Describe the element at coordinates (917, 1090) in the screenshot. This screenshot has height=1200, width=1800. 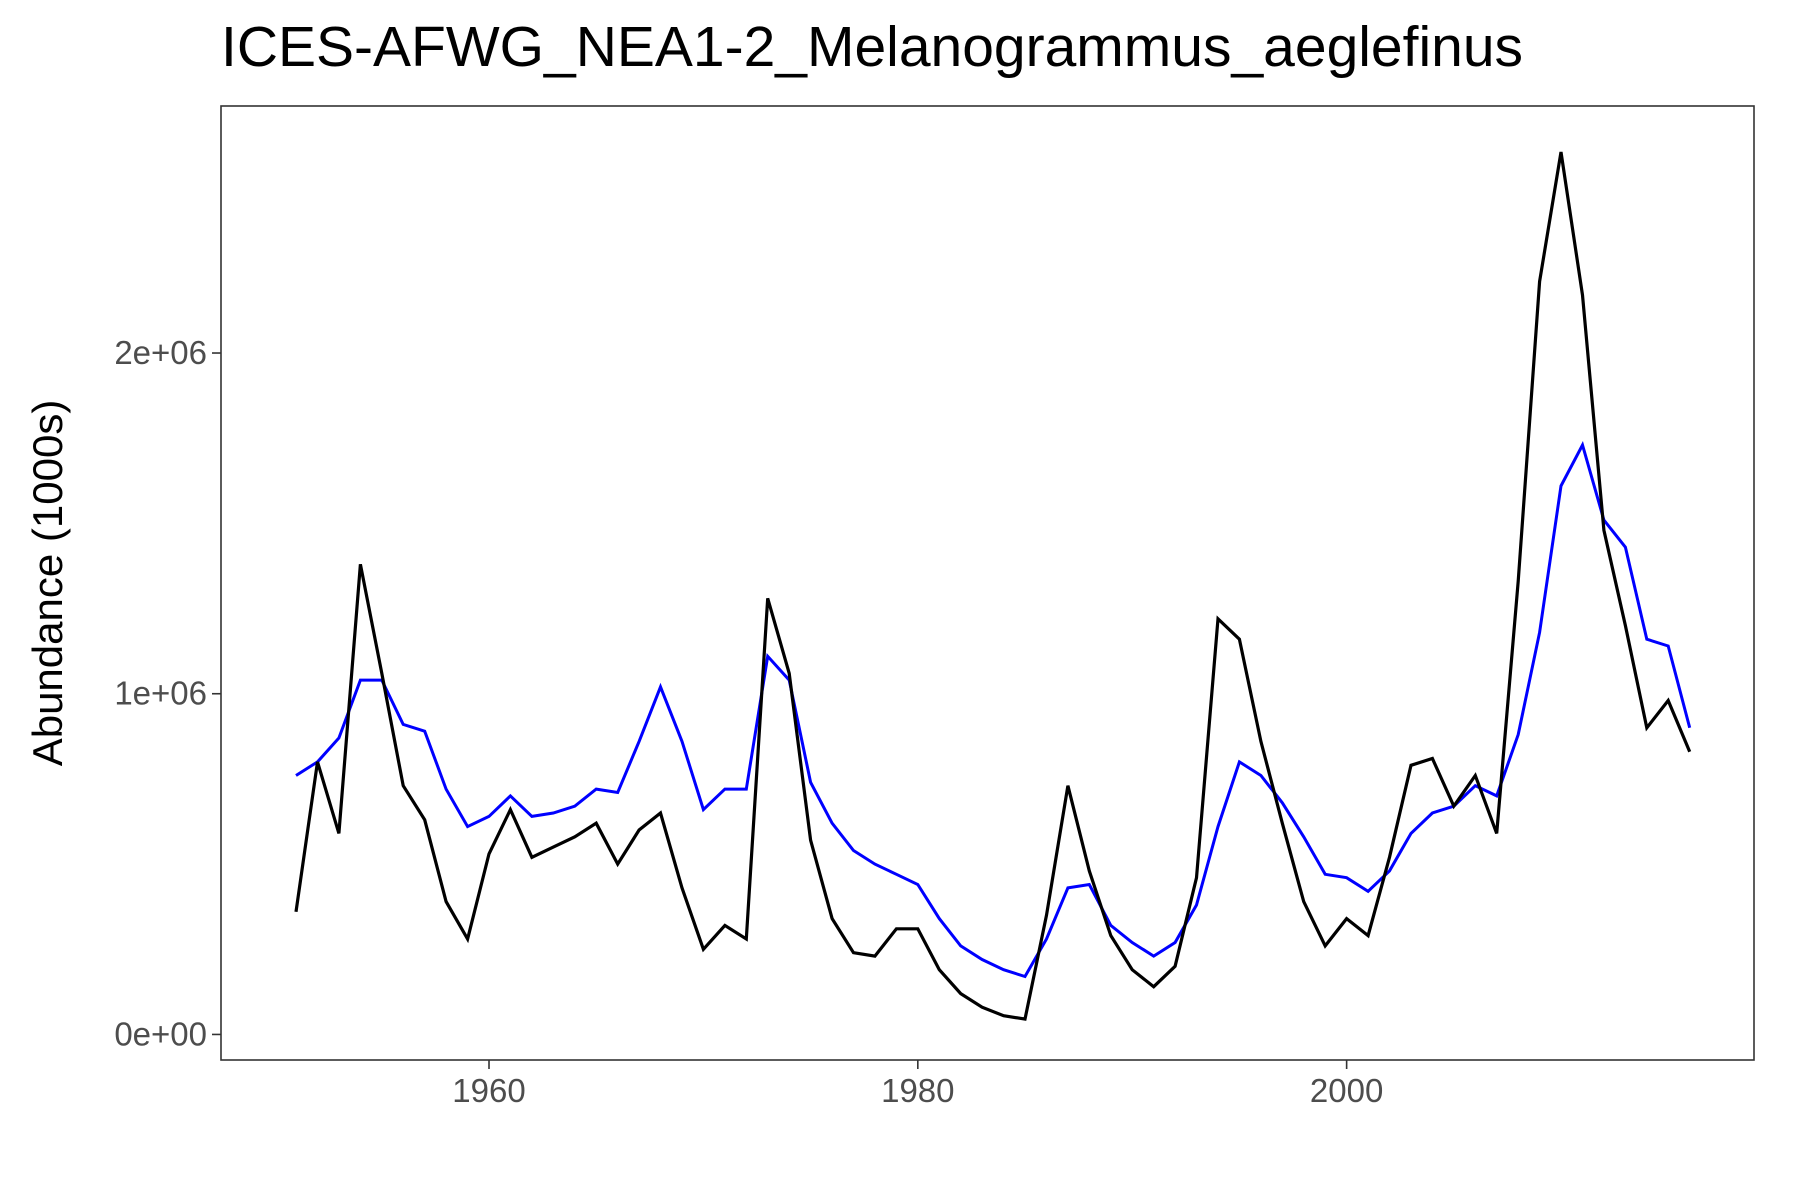
I see `x-tick-label: 1980` at that location.